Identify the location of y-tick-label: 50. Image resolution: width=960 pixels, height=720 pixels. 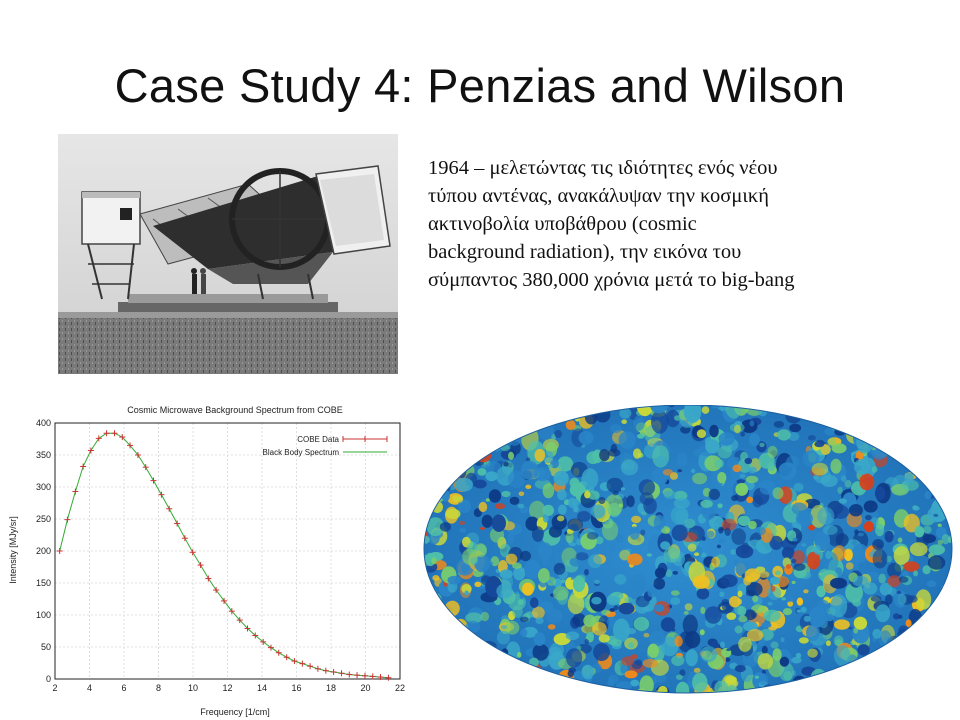
(46, 647).